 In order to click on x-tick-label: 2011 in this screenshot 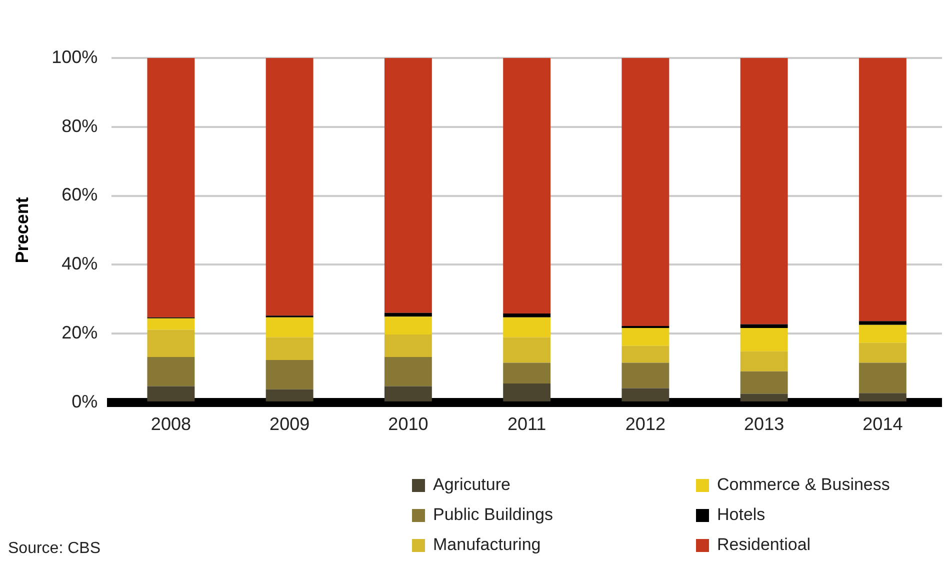, I will do `click(526, 424)`.